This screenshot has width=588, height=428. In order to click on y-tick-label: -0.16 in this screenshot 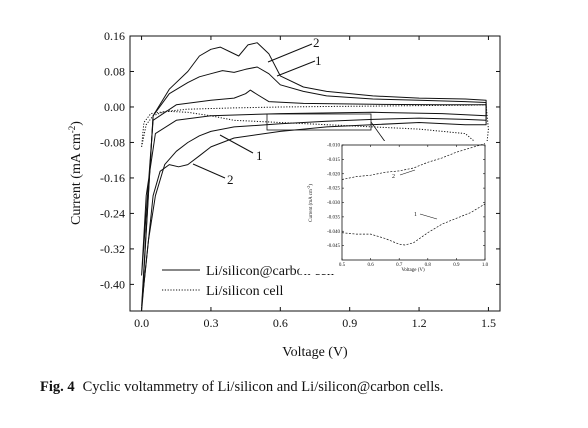, I will do `click(112, 178)`.